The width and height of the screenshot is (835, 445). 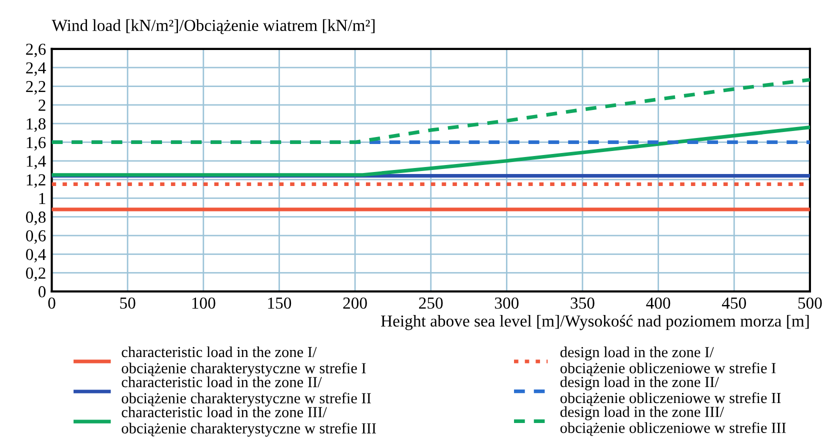 I want to click on y-tick-label: 0,4, so click(x=36, y=255).